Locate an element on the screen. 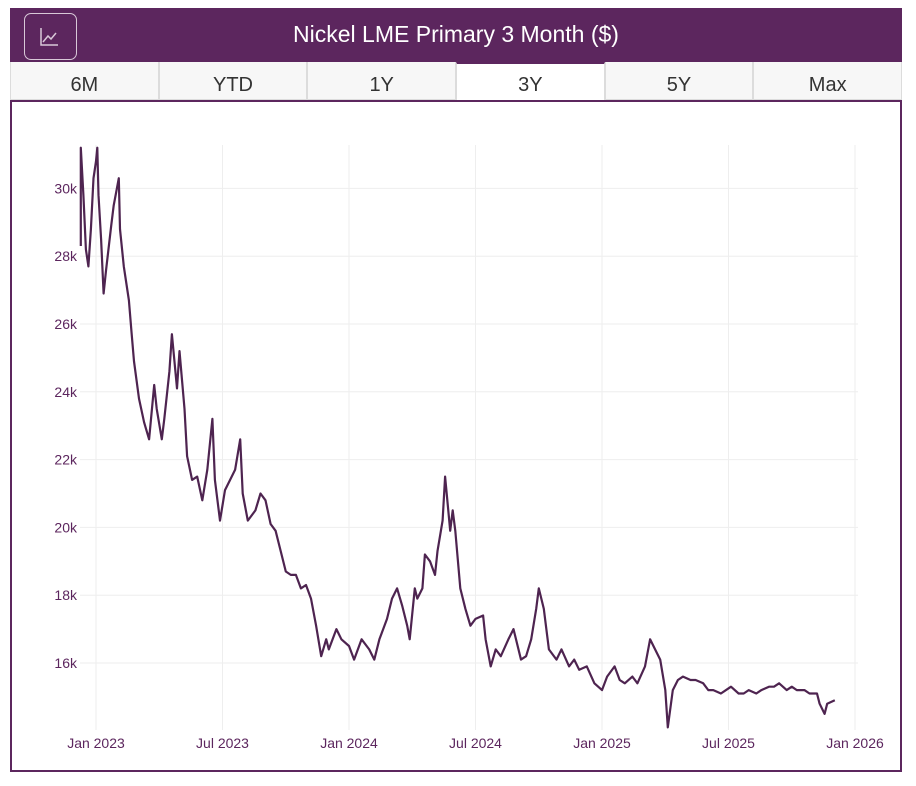  y-tick-label: 22k is located at coordinates (66, 460).